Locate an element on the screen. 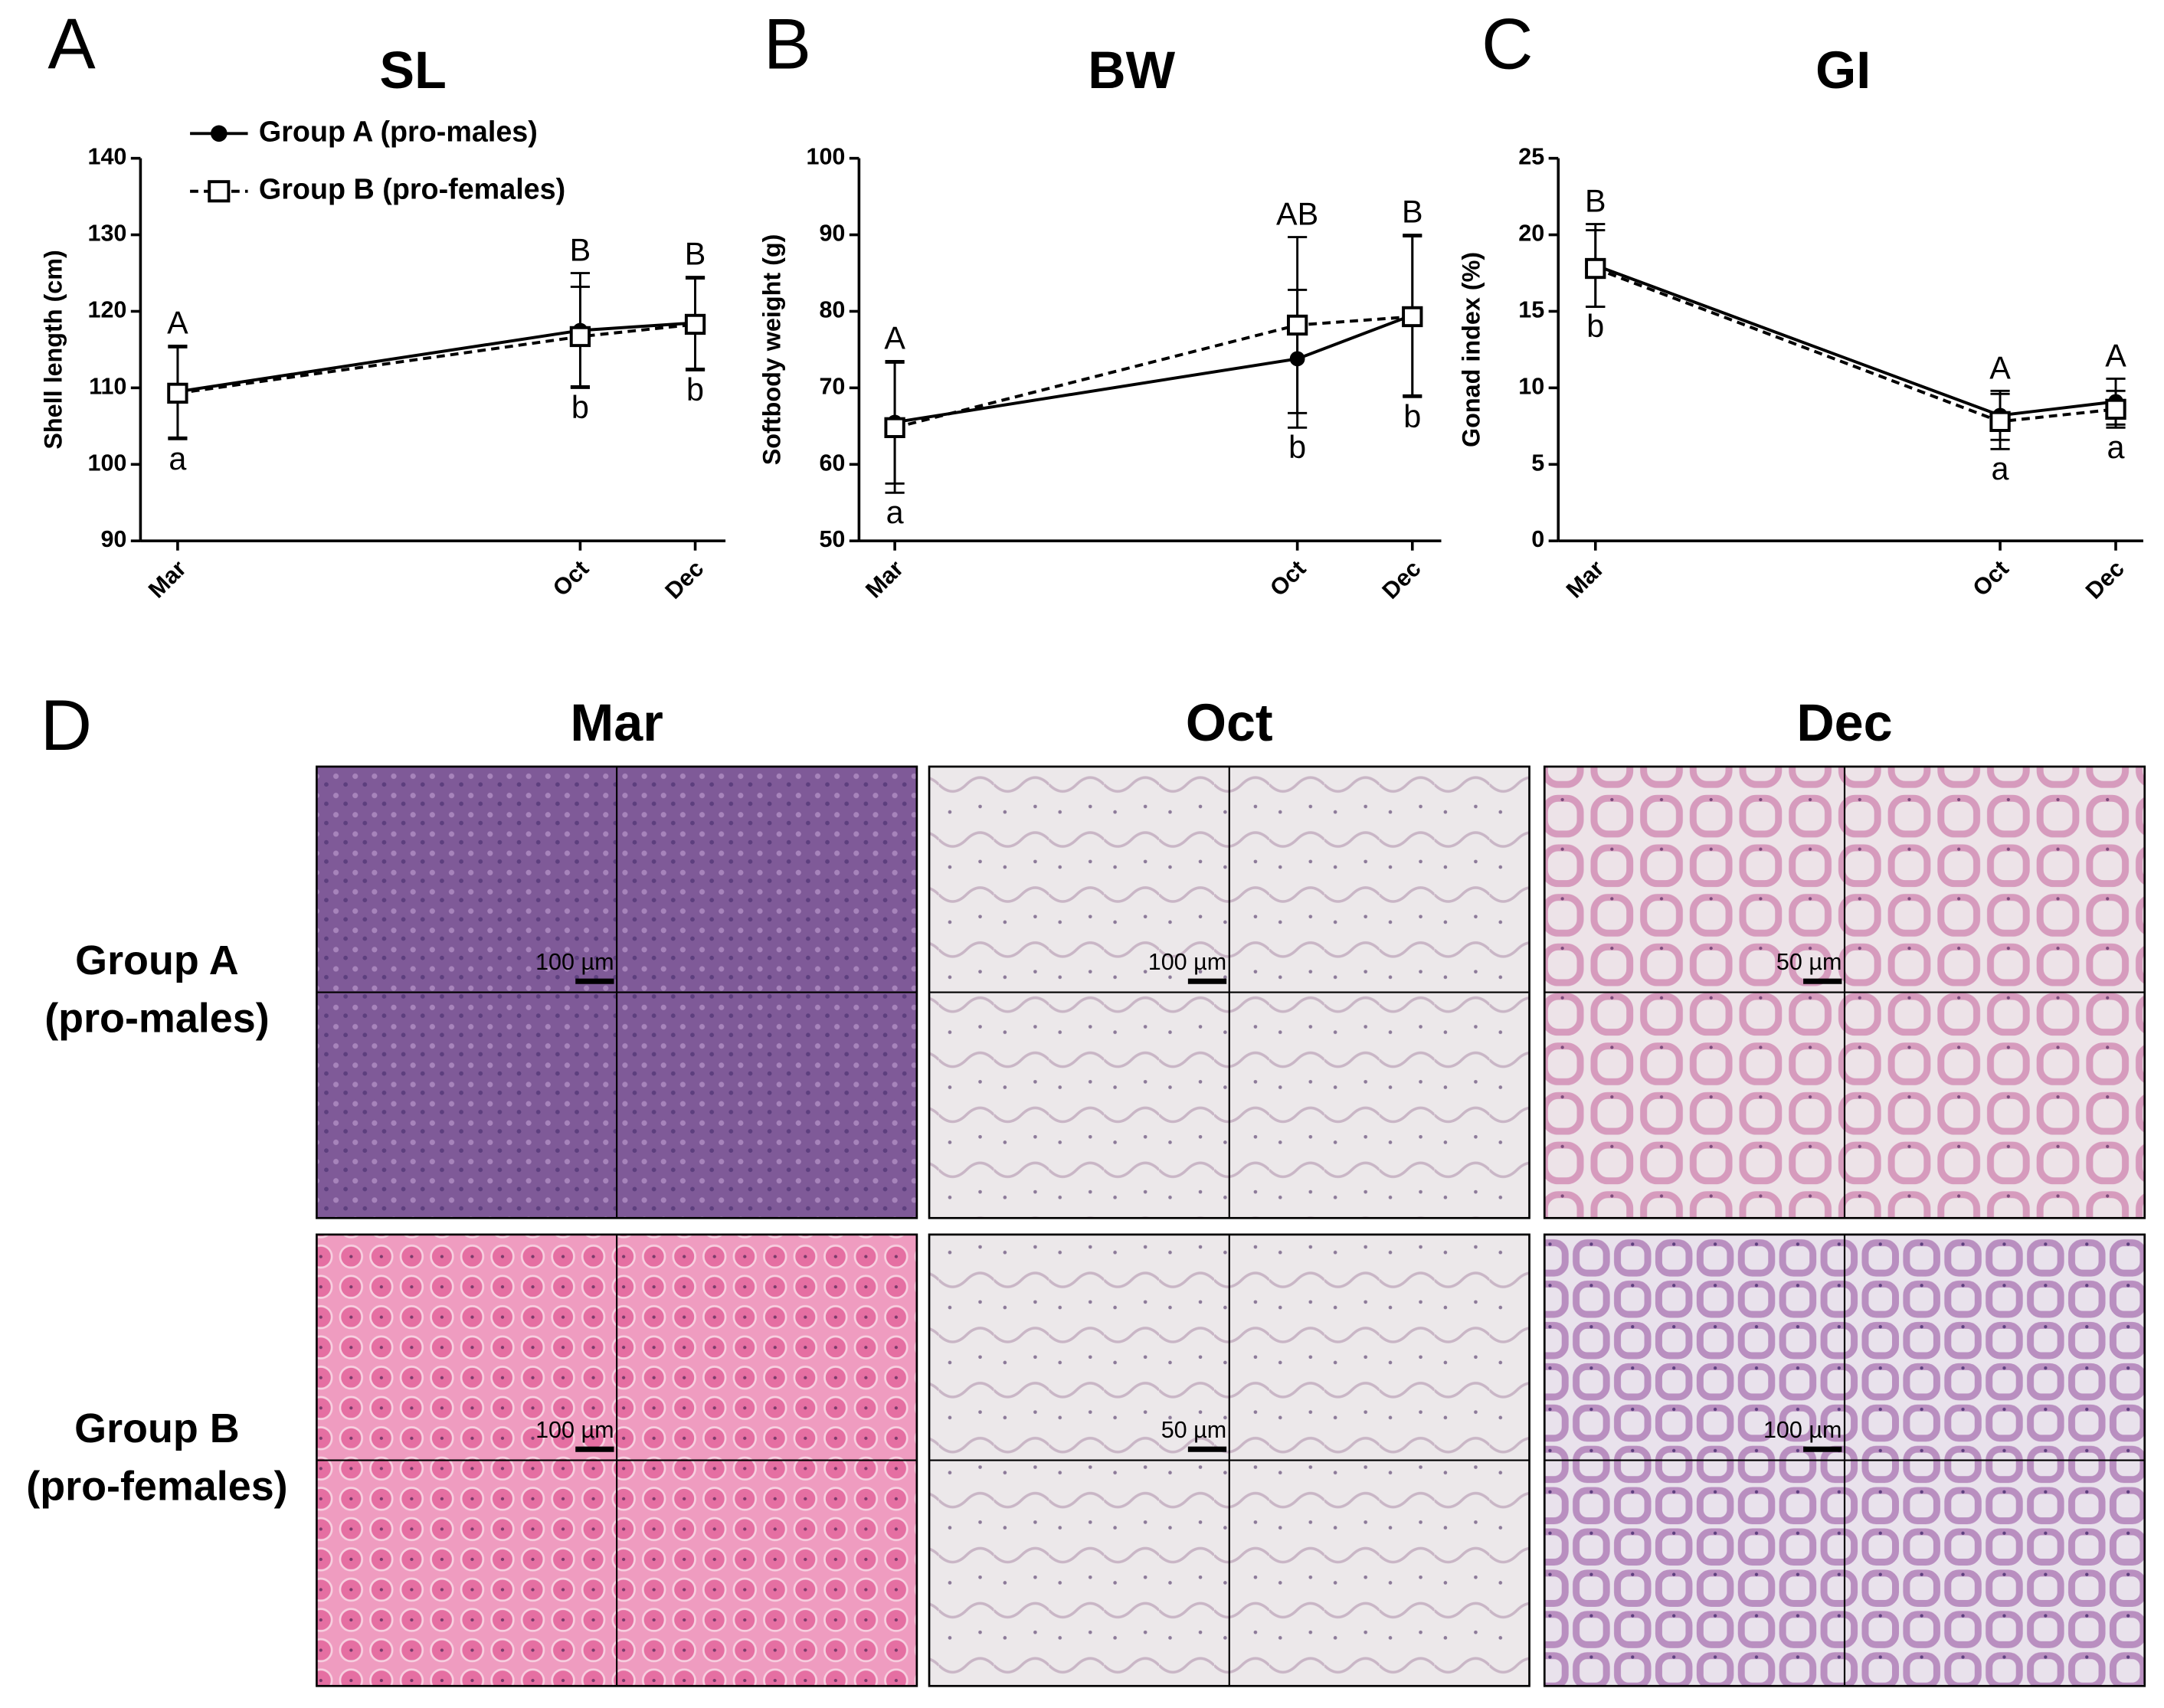 The width and height of the screenshot is (2164, 1708). row-label: (pro-females) is located at coordinates (156, 1487).